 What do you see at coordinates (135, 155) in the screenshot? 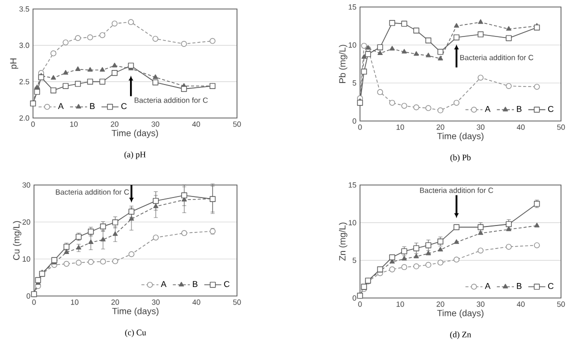
I see `text: (a) pH` at bounding box center [135, 155].